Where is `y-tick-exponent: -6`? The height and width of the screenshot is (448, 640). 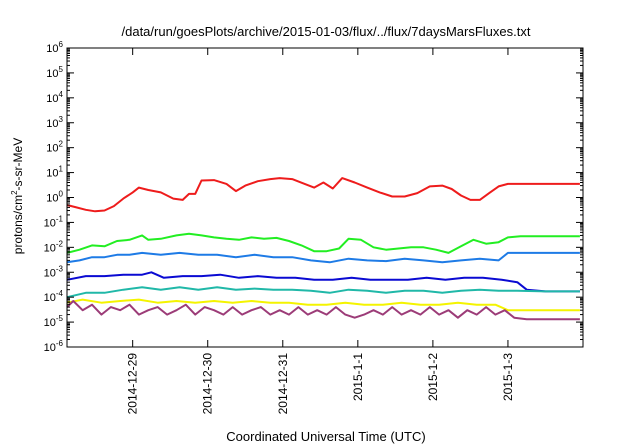 y-tick-exponent: -6 is located at coordinates (60, 343).